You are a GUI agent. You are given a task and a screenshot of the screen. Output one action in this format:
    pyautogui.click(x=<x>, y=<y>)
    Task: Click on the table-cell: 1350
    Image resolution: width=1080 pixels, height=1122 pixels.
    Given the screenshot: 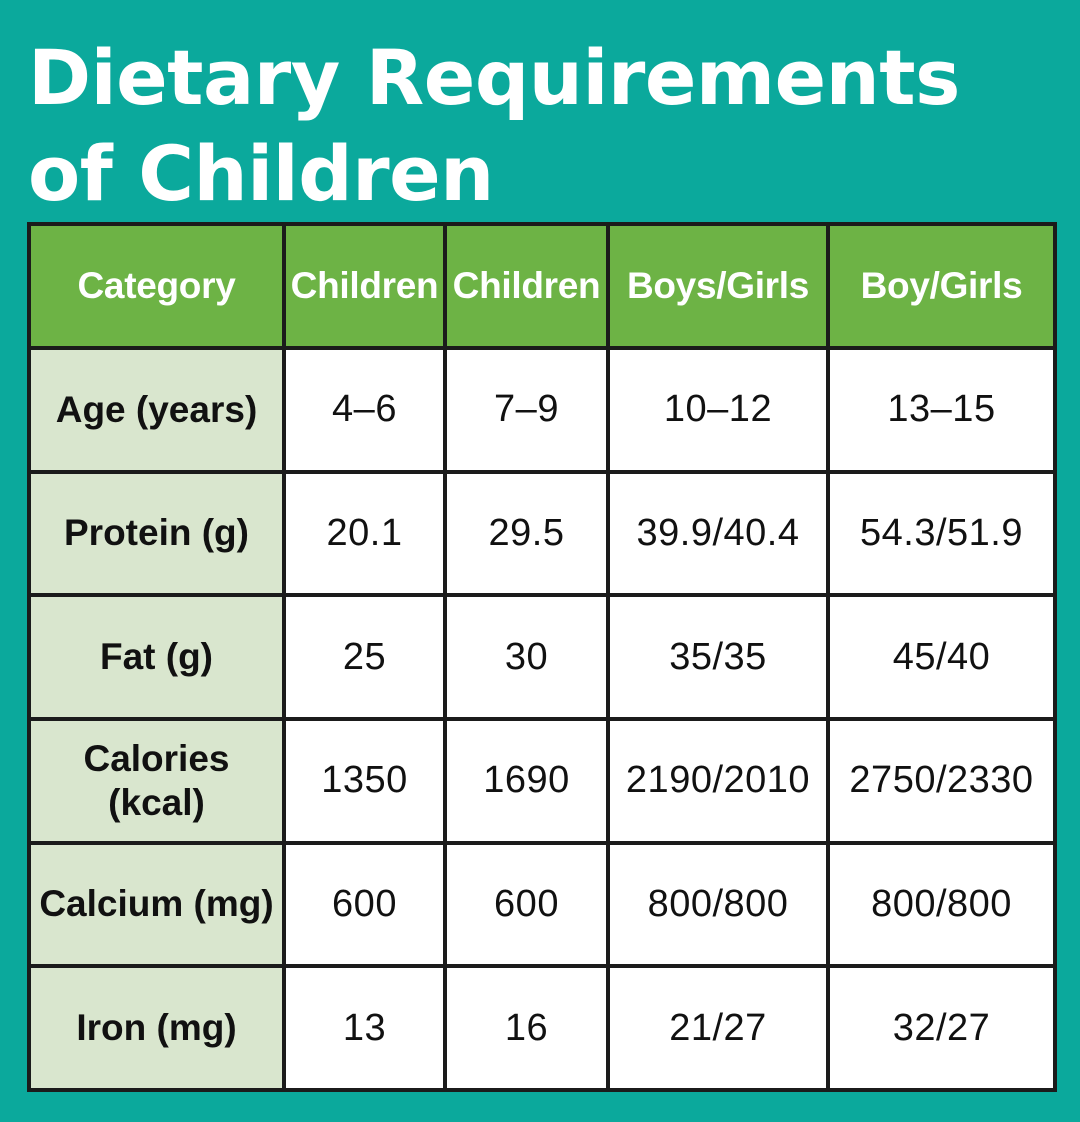 What is the action you would take?
    pyautogui.click(x=364, y=780)
    